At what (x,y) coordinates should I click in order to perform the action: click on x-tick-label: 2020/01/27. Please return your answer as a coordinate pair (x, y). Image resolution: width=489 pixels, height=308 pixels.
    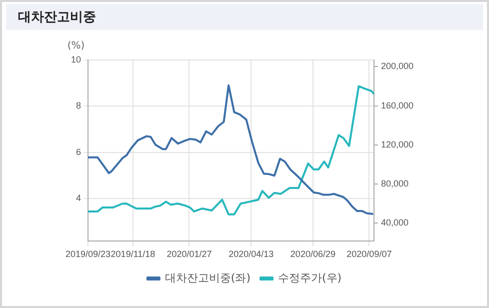
    Looking at the image, I should click on (189, 254).